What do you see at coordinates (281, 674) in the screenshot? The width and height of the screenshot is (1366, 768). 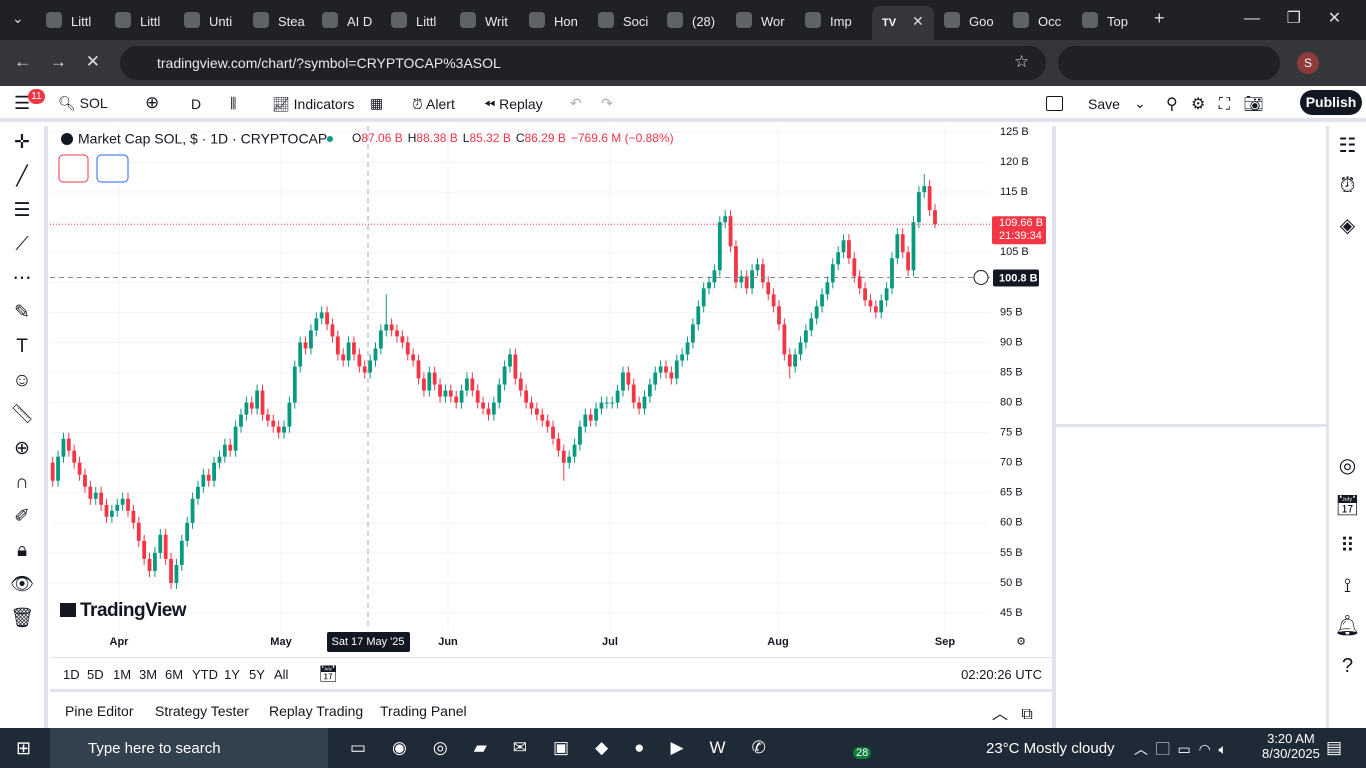 I see `range-button: All` at bounding box center [281, 674].